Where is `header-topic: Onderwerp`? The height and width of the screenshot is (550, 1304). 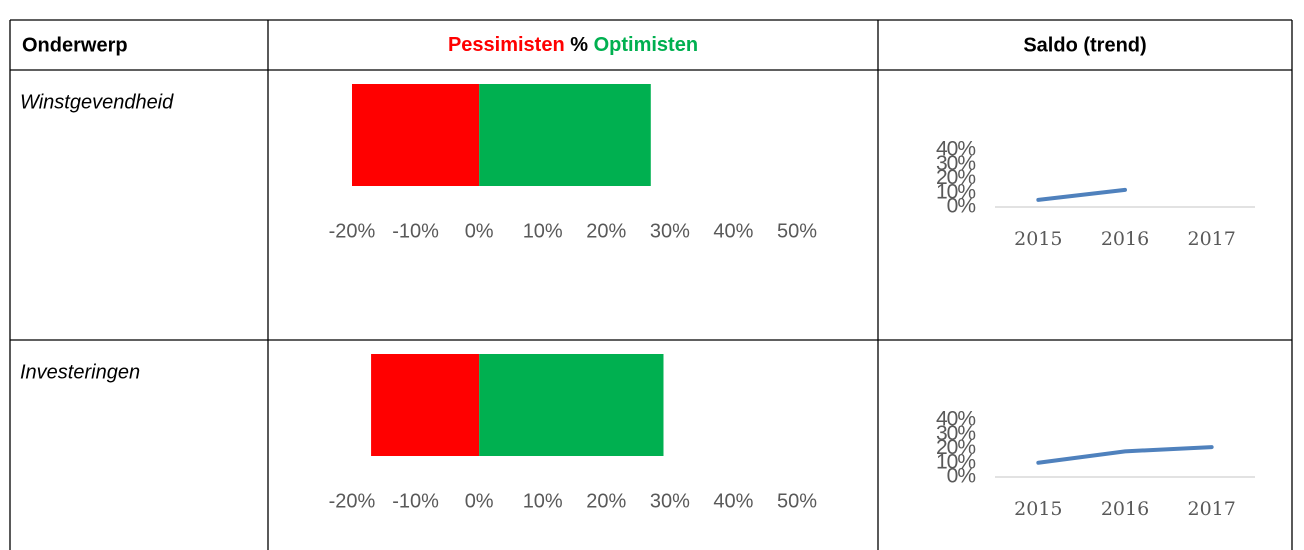 header-topic: Onderwerp is located at coordinates (75, 45).